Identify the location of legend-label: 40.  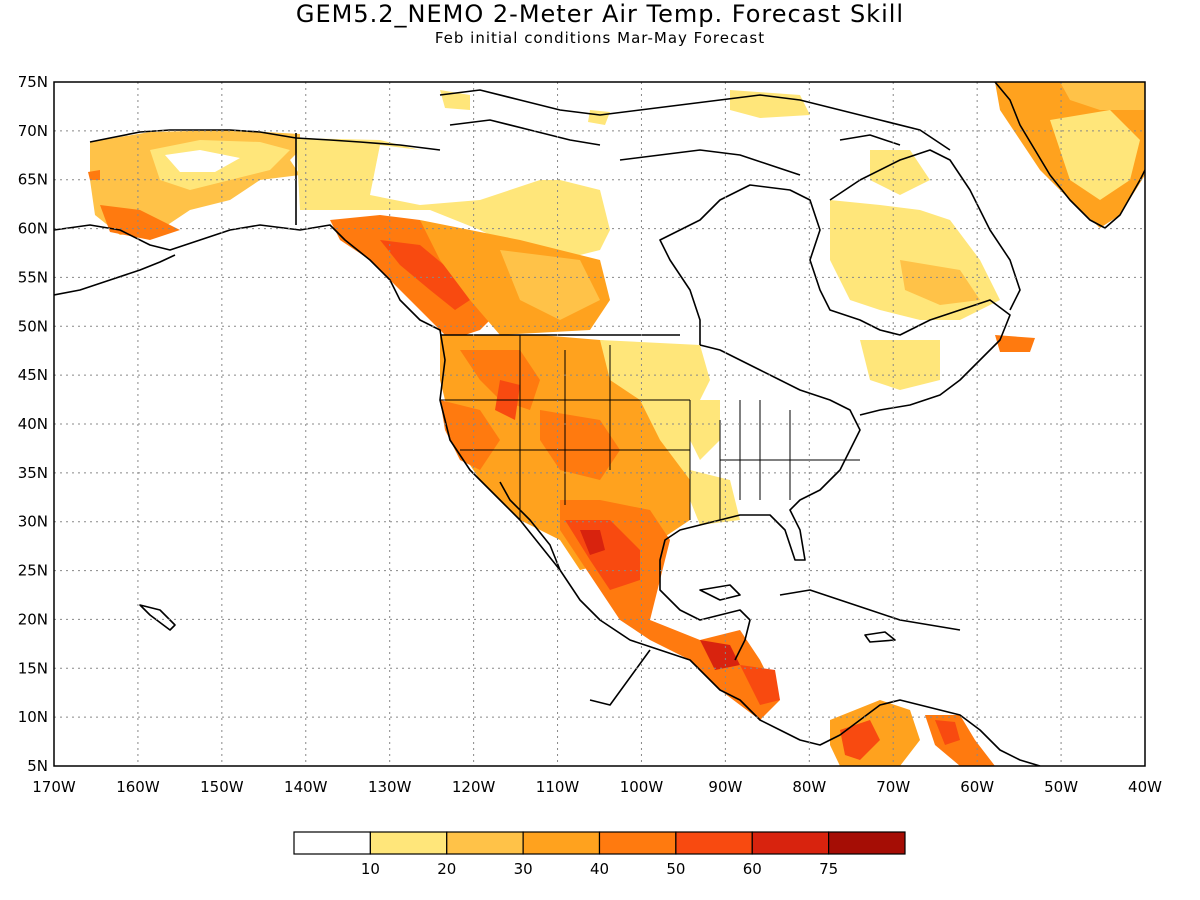
(599, 869).